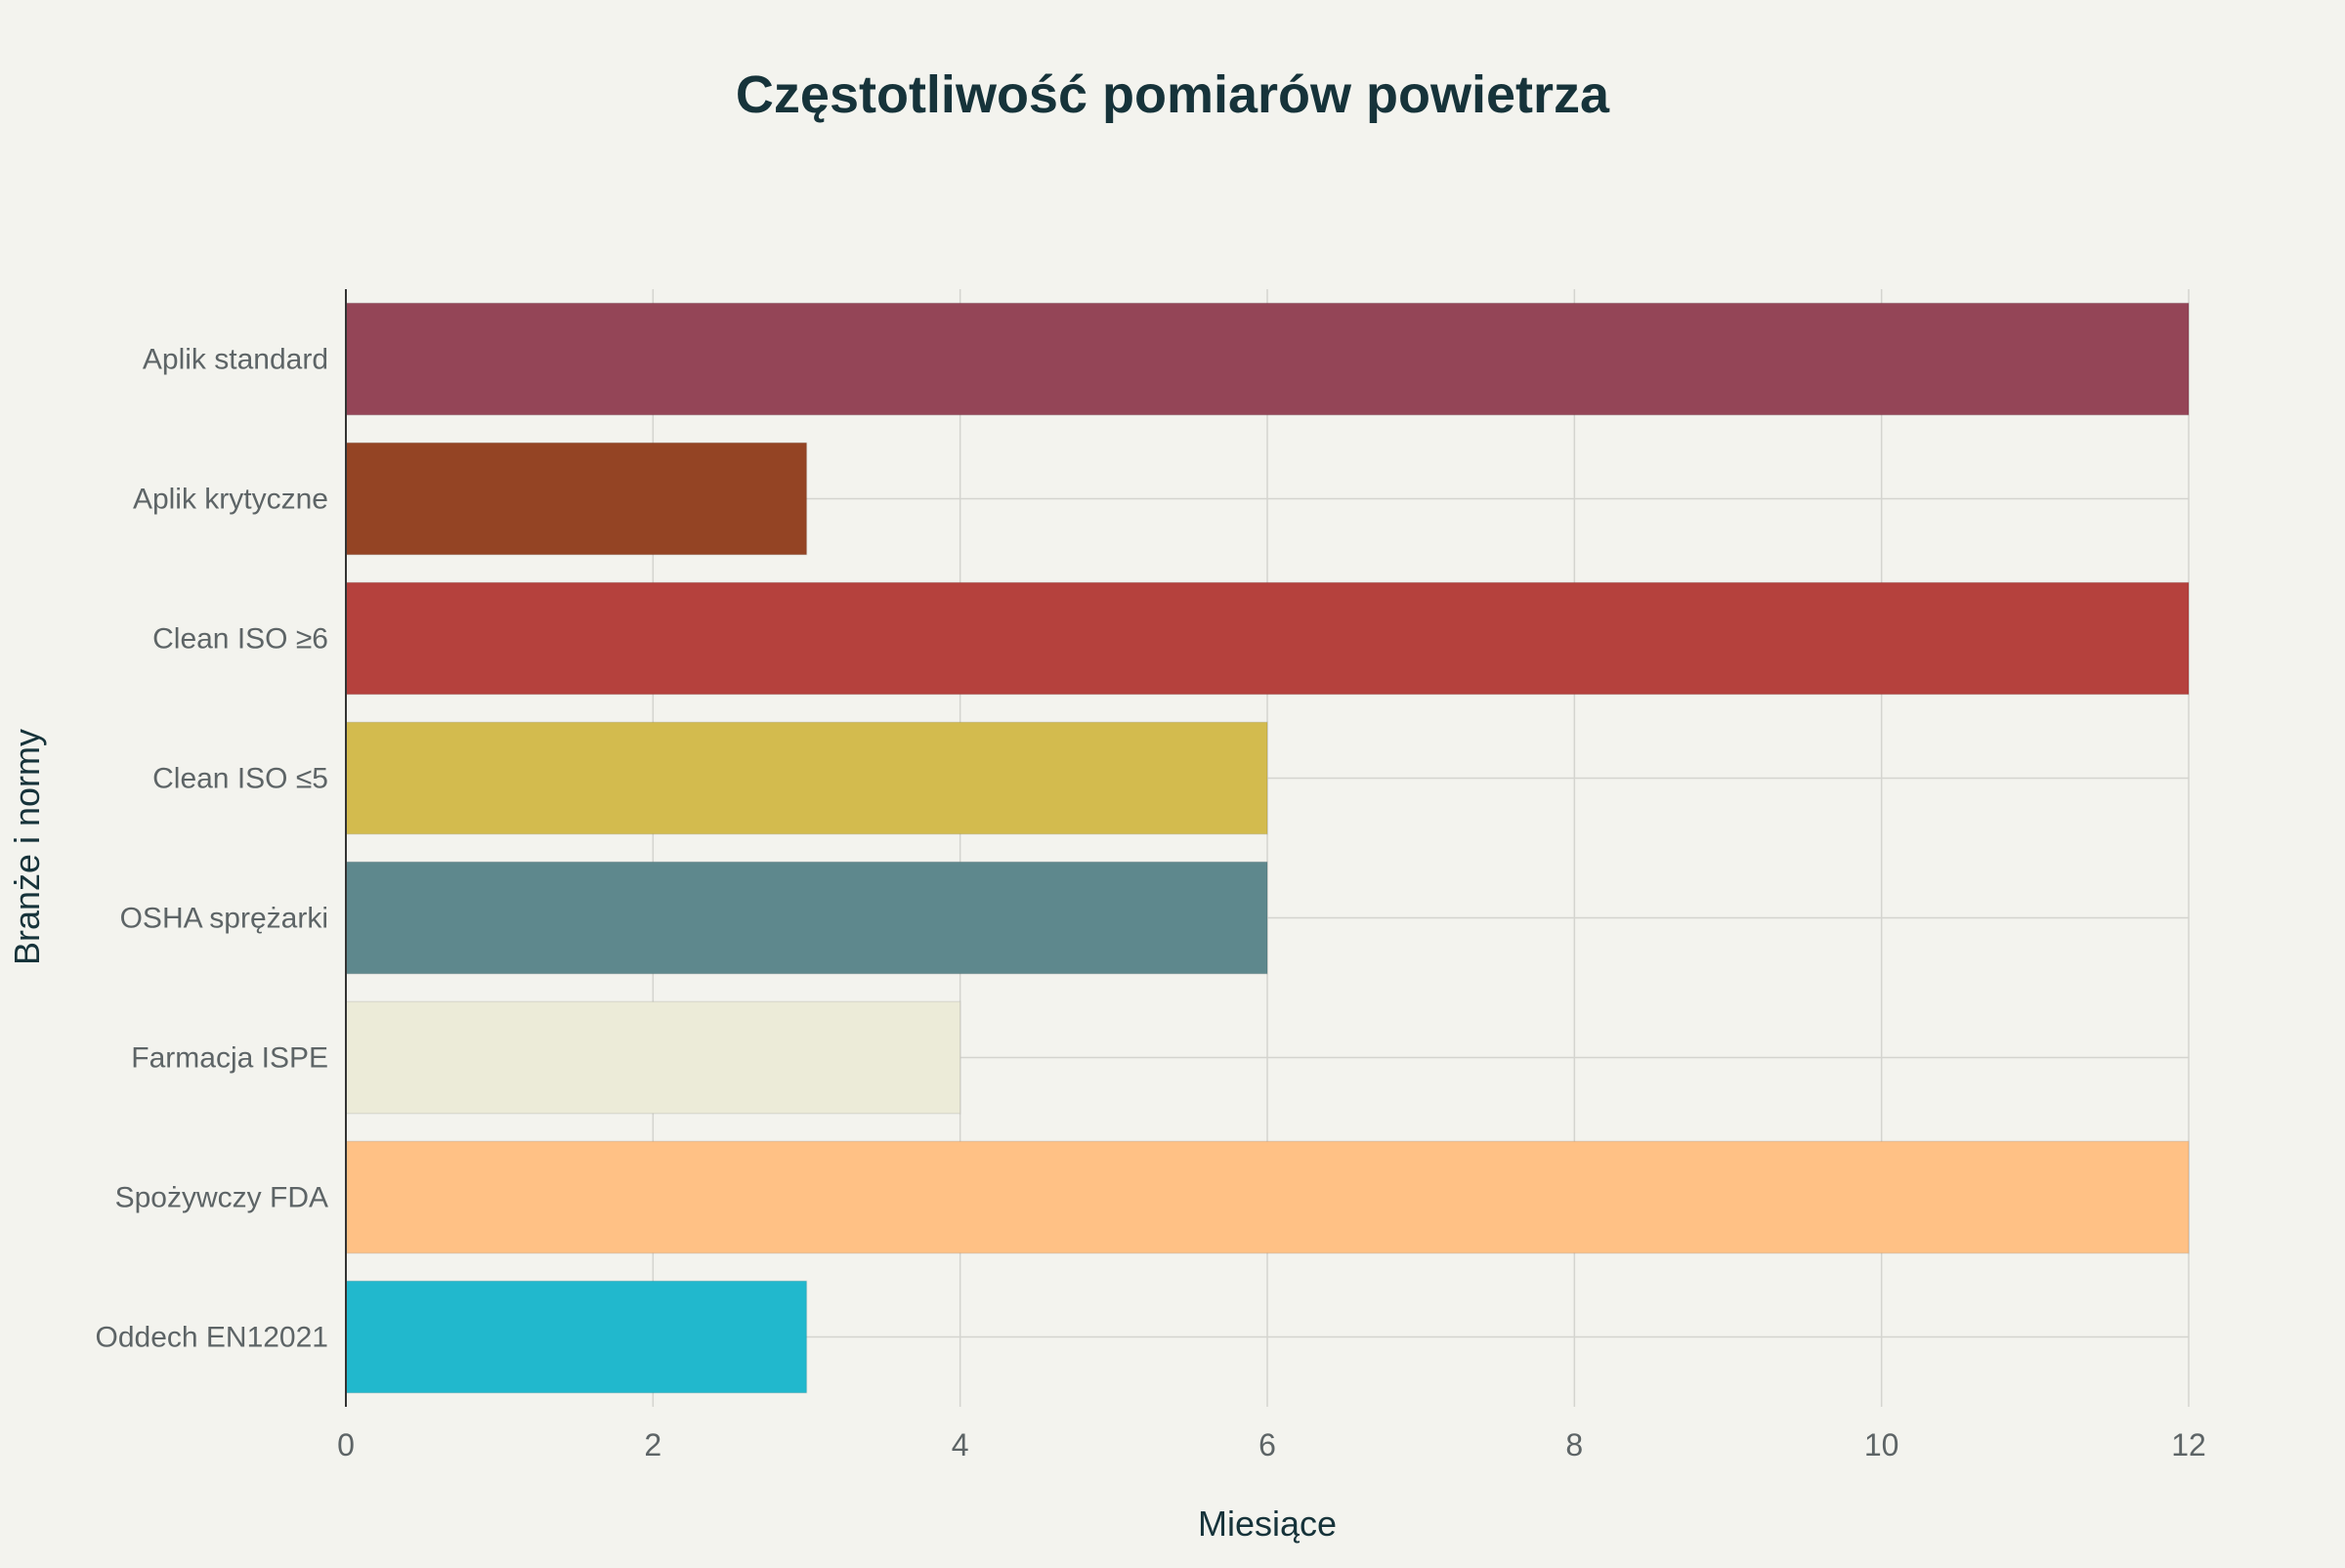 The image size is (2345, 1568). Describe the element at coordinates (224, 919) in the screenshot. I see `y-tick-label: OSHA sprężarki` at that location.